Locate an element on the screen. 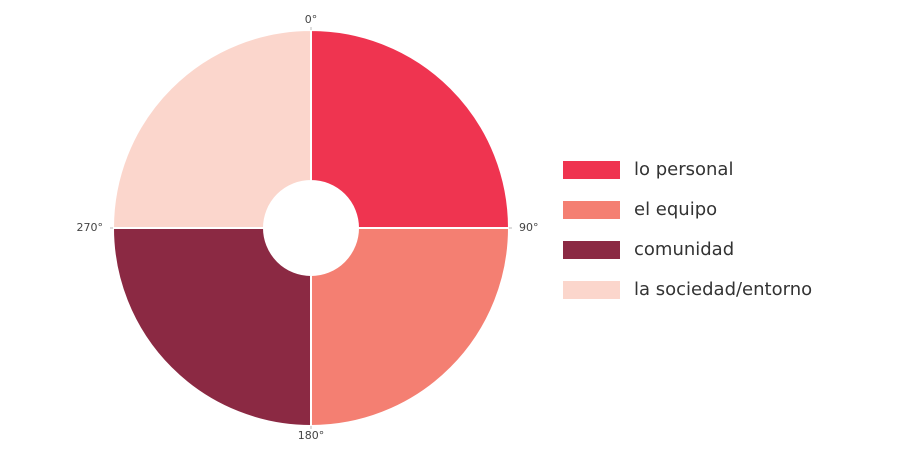 This screenshot has height=472, width=922. legend-label: el equipo is located at coordinates (675, 209).